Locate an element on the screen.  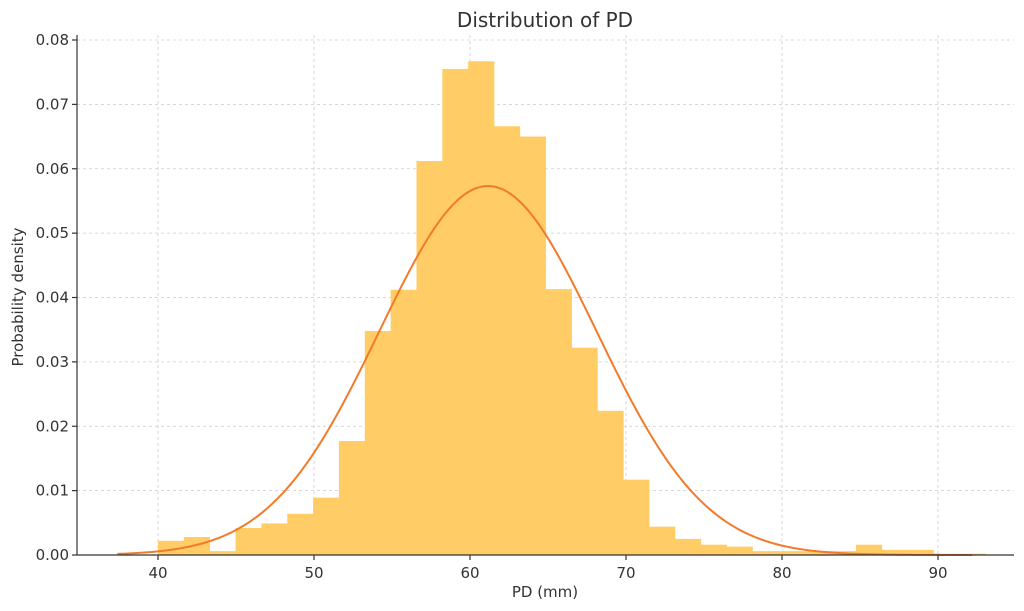
x-axis-label: PD (mm) is located at coordinates (545, 592).